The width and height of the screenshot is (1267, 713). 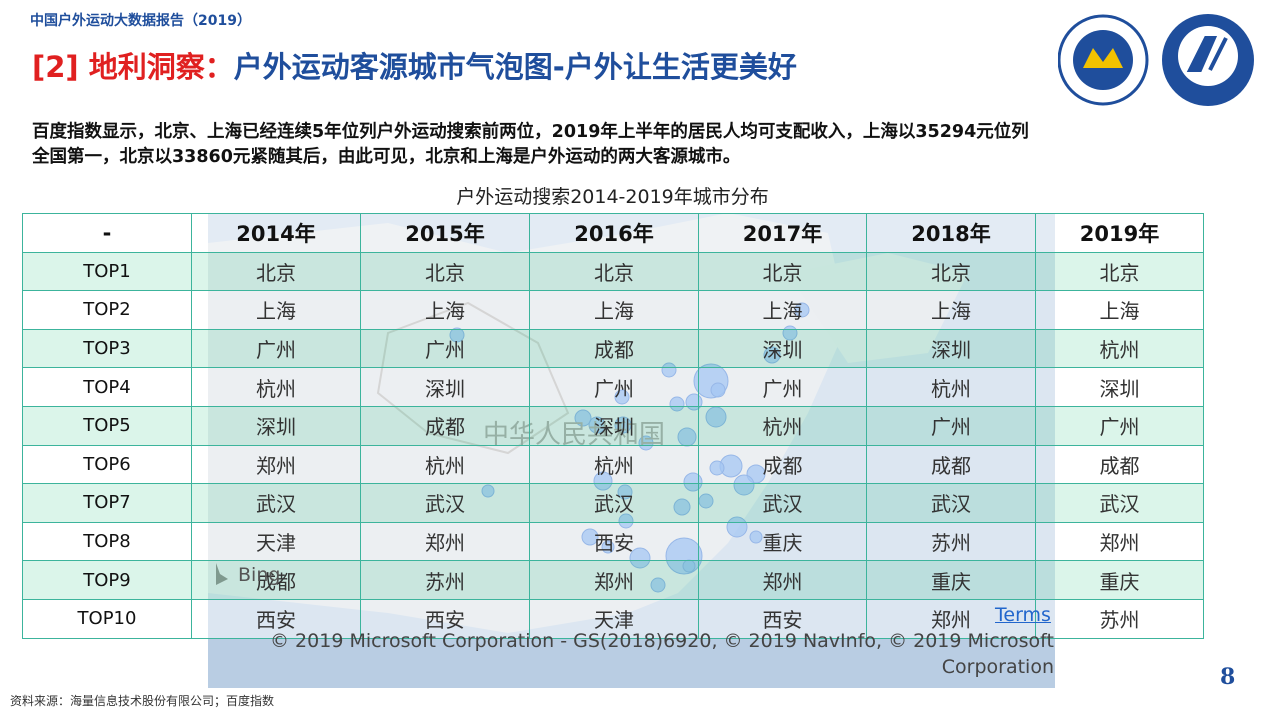 I want to click on page-number: 8, so click(x=1228, y=677).